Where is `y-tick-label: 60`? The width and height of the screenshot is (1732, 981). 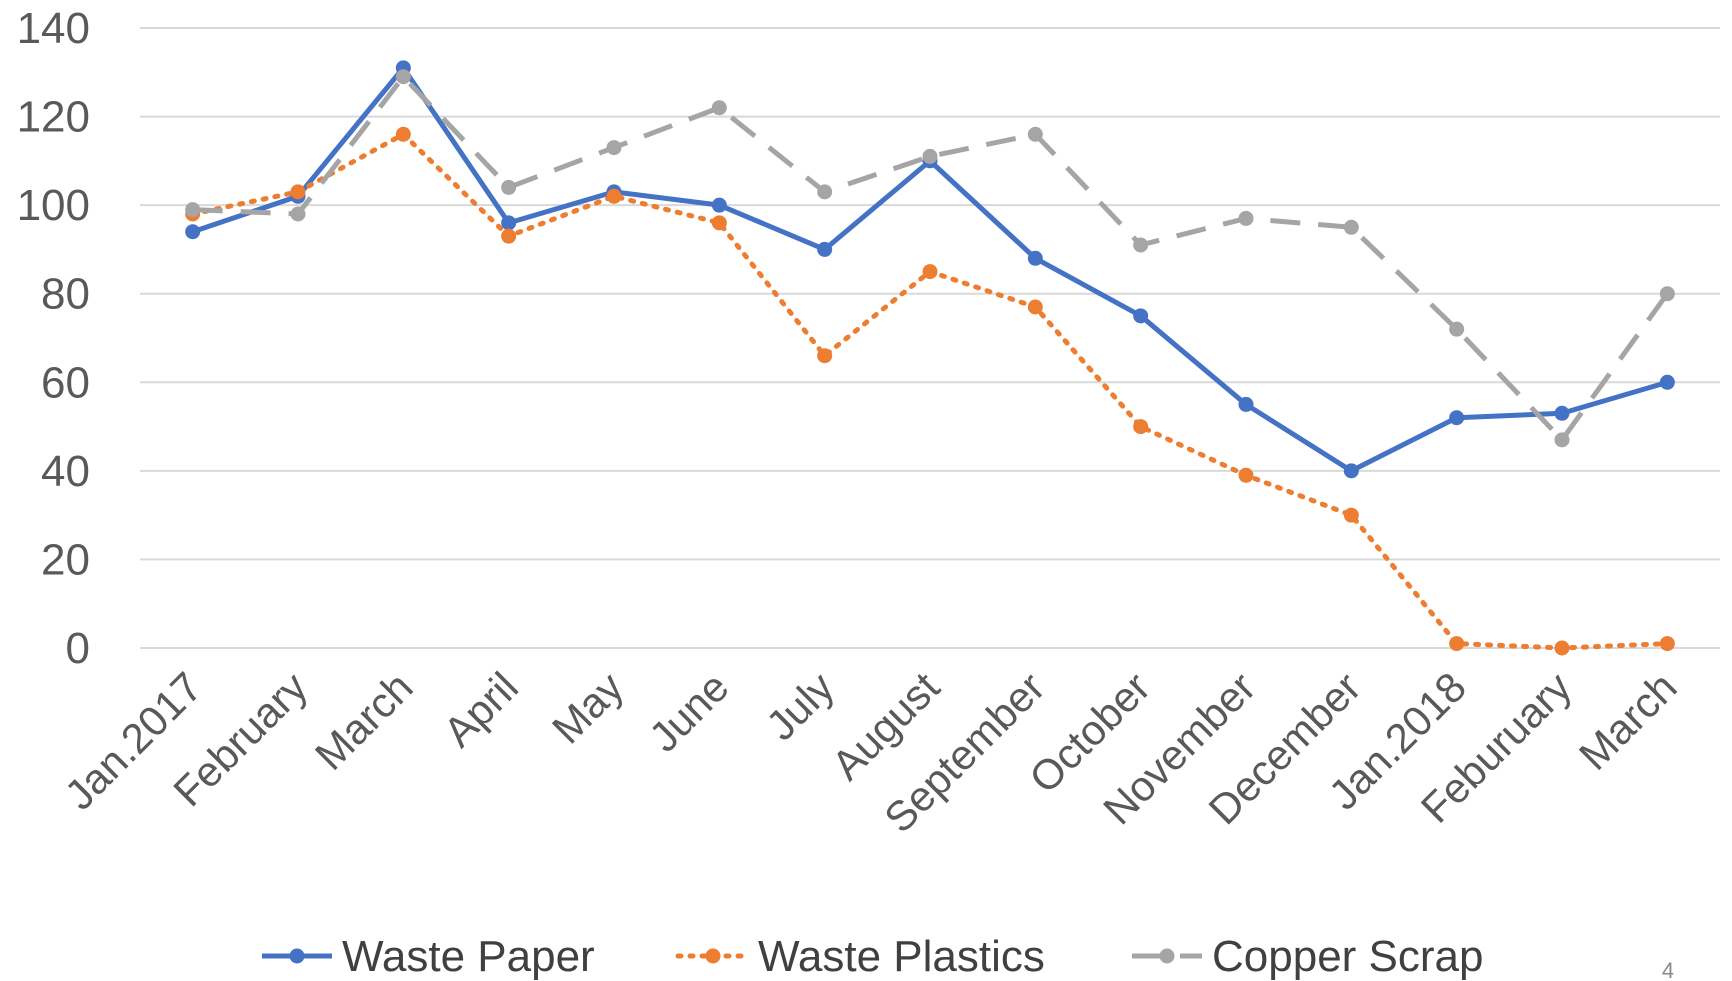 y-tick-label: 60 is located at coordinates (65, 382).